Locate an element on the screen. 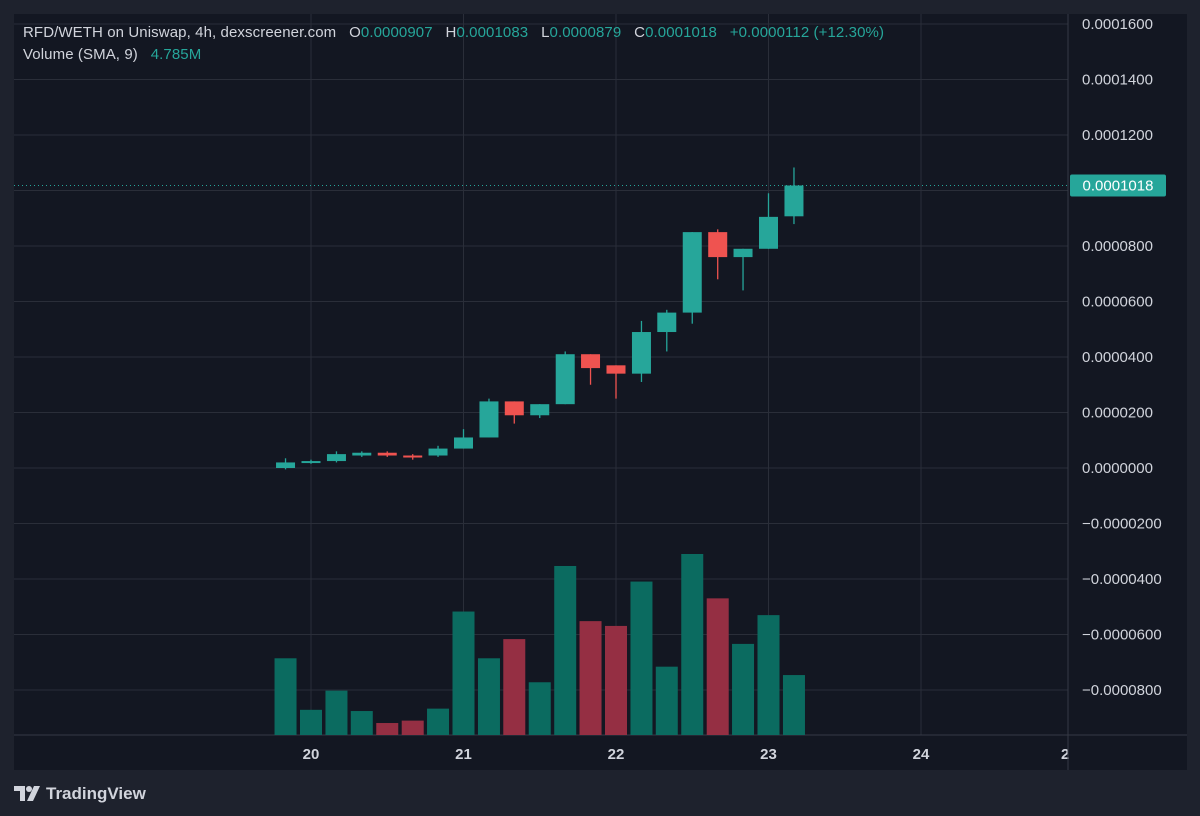  tradingview-logo-icon is located at coordinates (27, 793).